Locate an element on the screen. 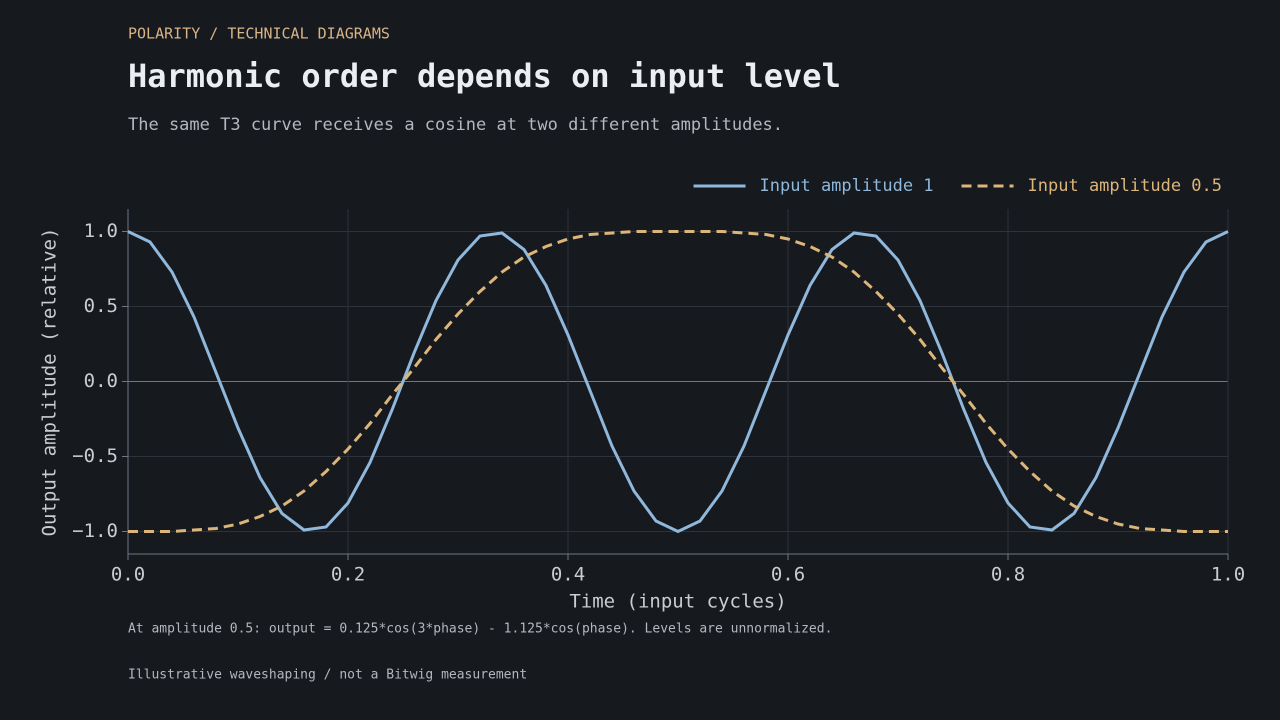 The width and height of the screenshot is (1280, 720). chart-title: Harmonic order depends on input level is located at coordinates (484, 76).